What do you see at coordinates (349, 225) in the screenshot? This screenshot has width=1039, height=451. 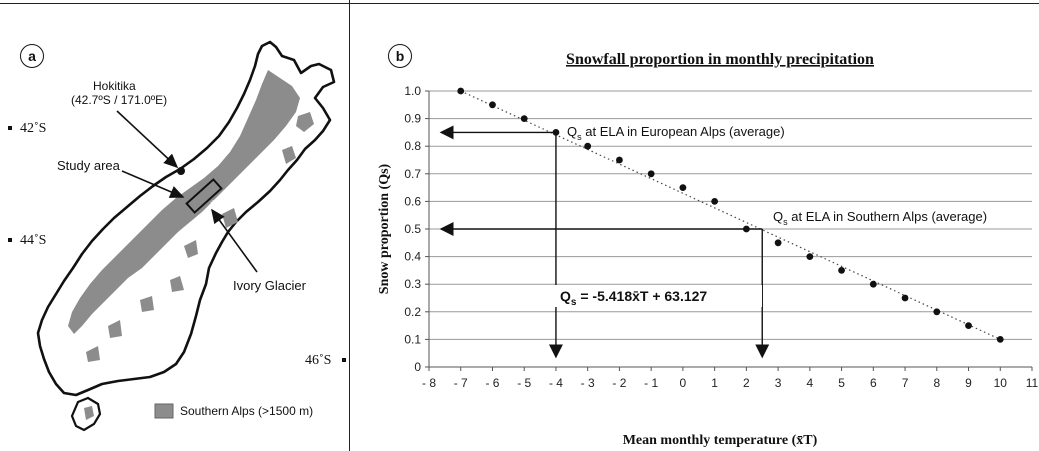 I see `panel-divider` at bounding box center [349, 225].